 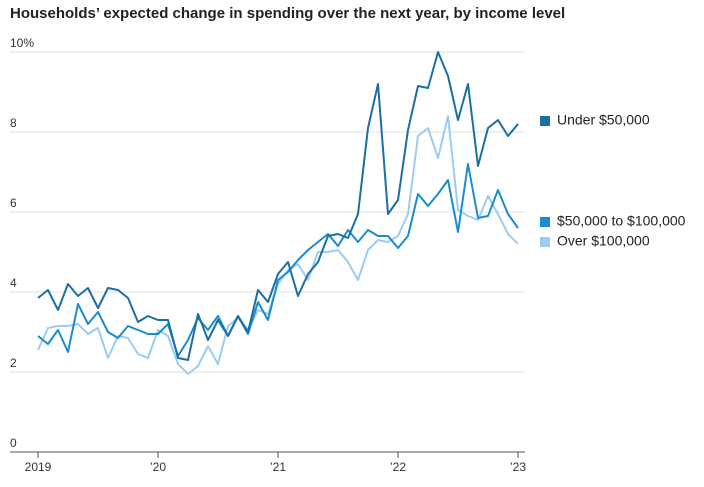 I want to click on y-tick-label: 2, so click(x=13, y=363).